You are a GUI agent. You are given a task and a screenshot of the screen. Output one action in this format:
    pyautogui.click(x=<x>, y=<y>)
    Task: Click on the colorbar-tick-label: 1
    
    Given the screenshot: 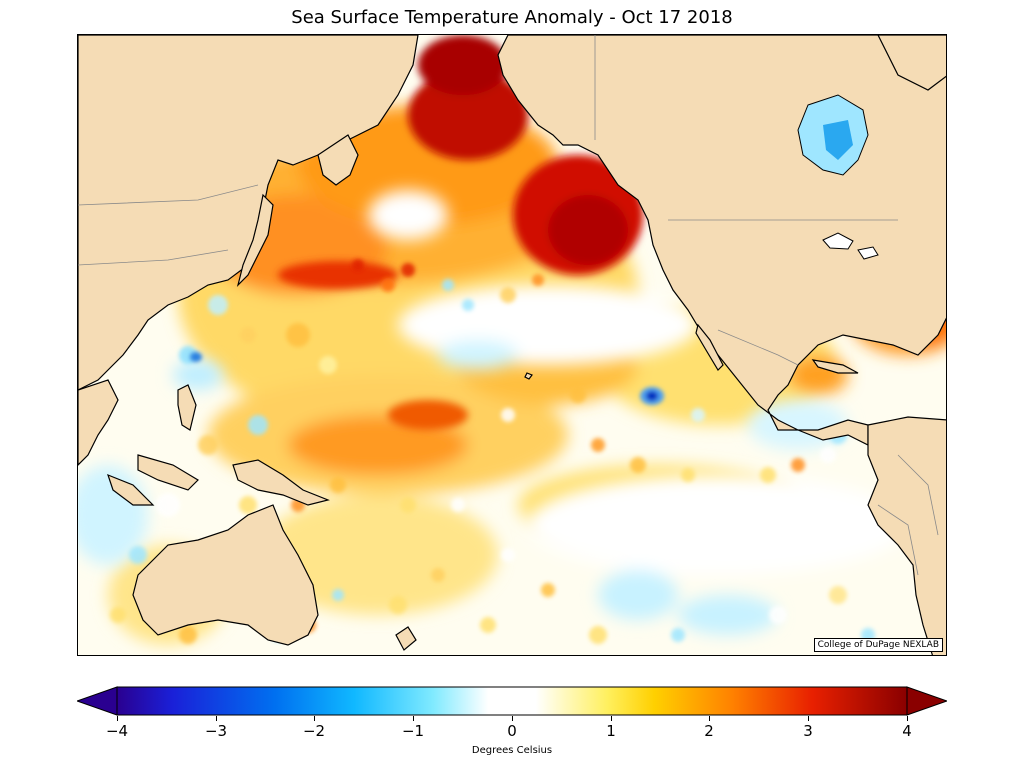 What is the action you would take?
    pyautogui.click(x=611, y=731)
    